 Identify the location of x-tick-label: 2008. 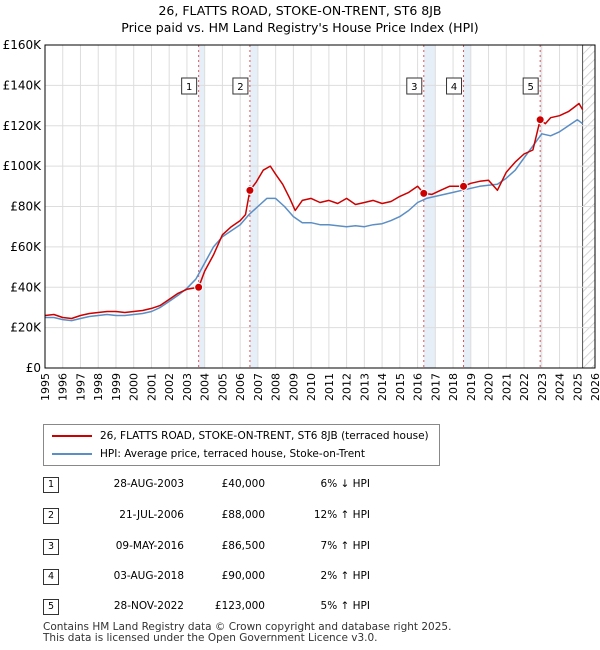
(276, 387).